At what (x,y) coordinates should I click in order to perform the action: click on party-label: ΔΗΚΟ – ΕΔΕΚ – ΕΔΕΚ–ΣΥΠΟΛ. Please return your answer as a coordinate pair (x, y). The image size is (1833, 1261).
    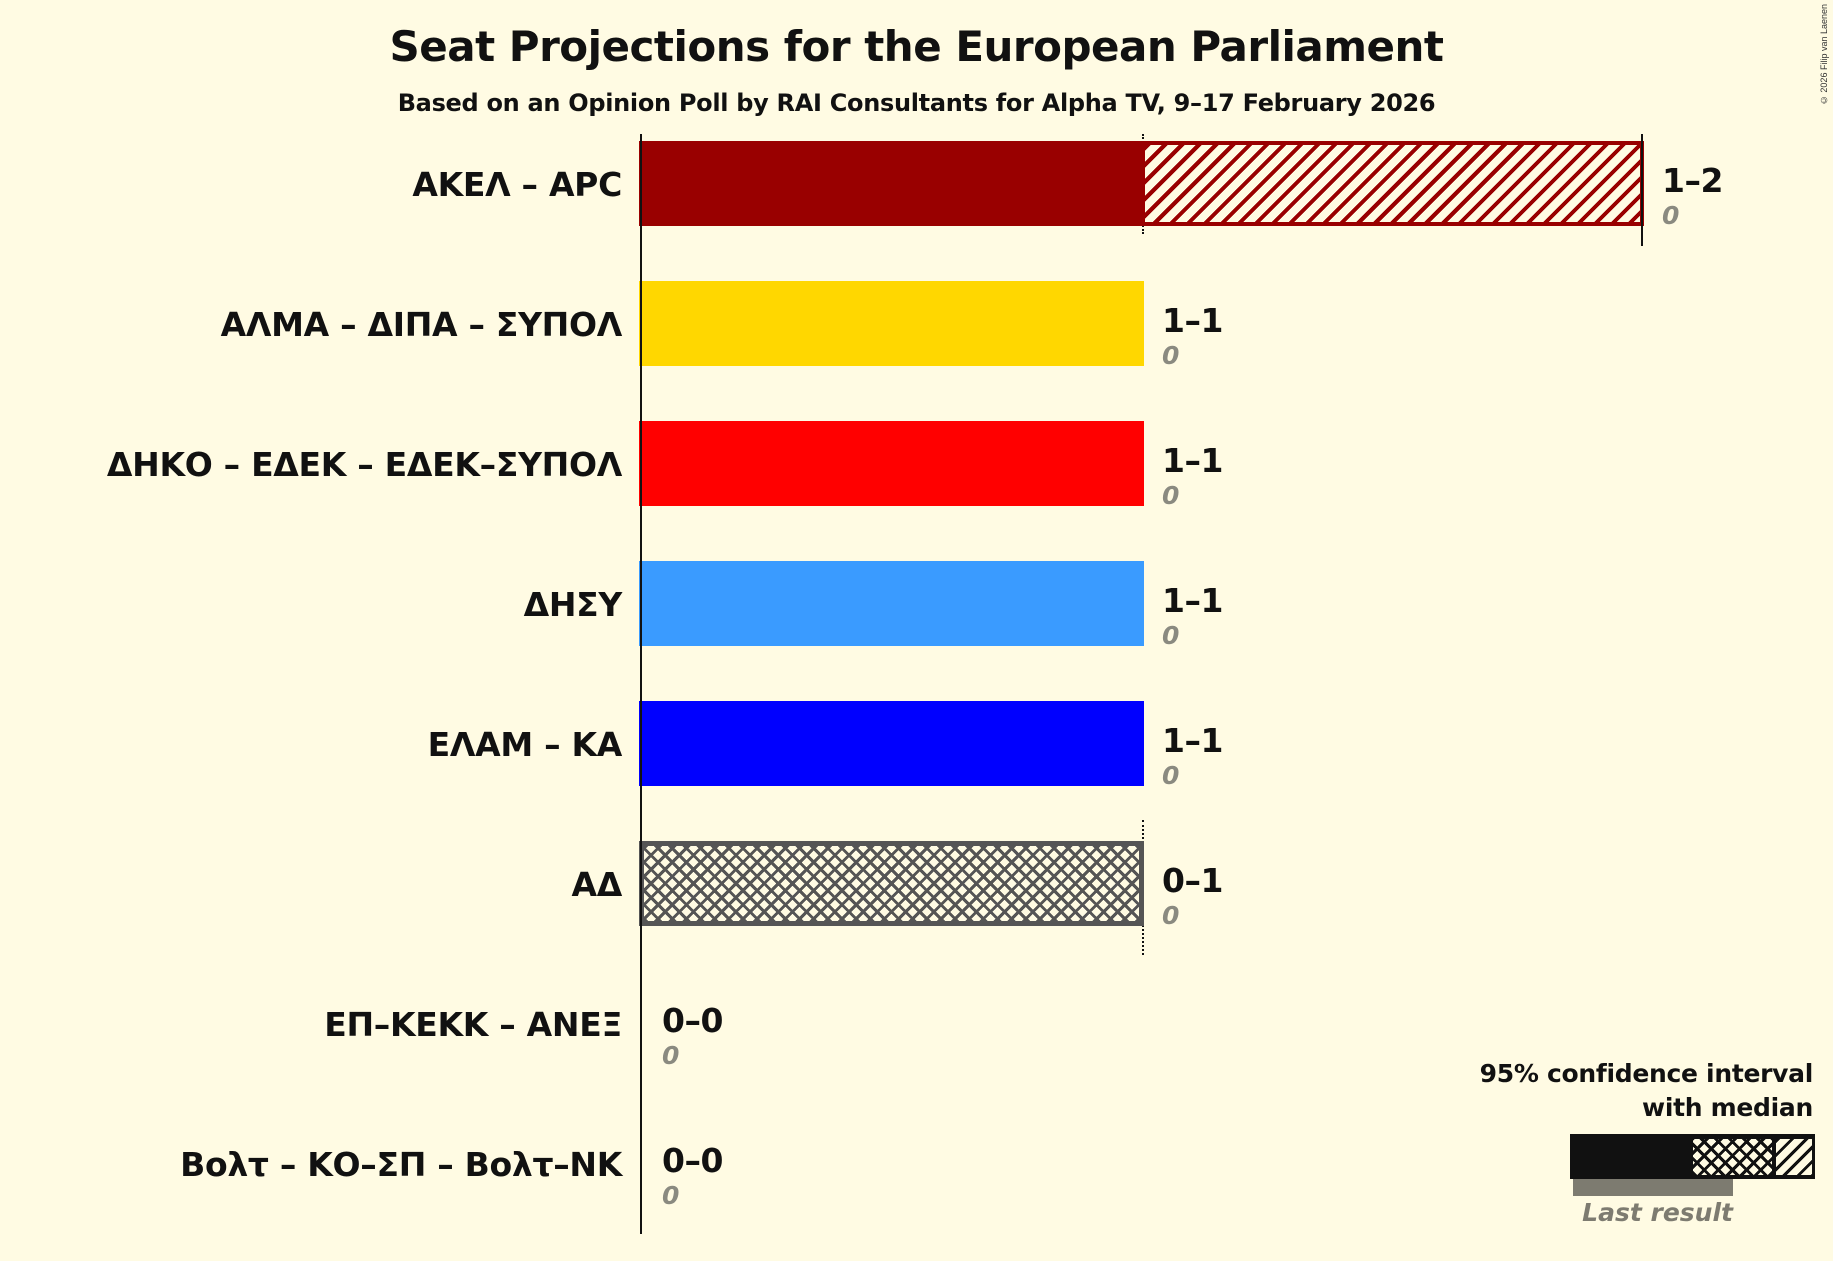
    Looking at the image, I should click on (364, 464).